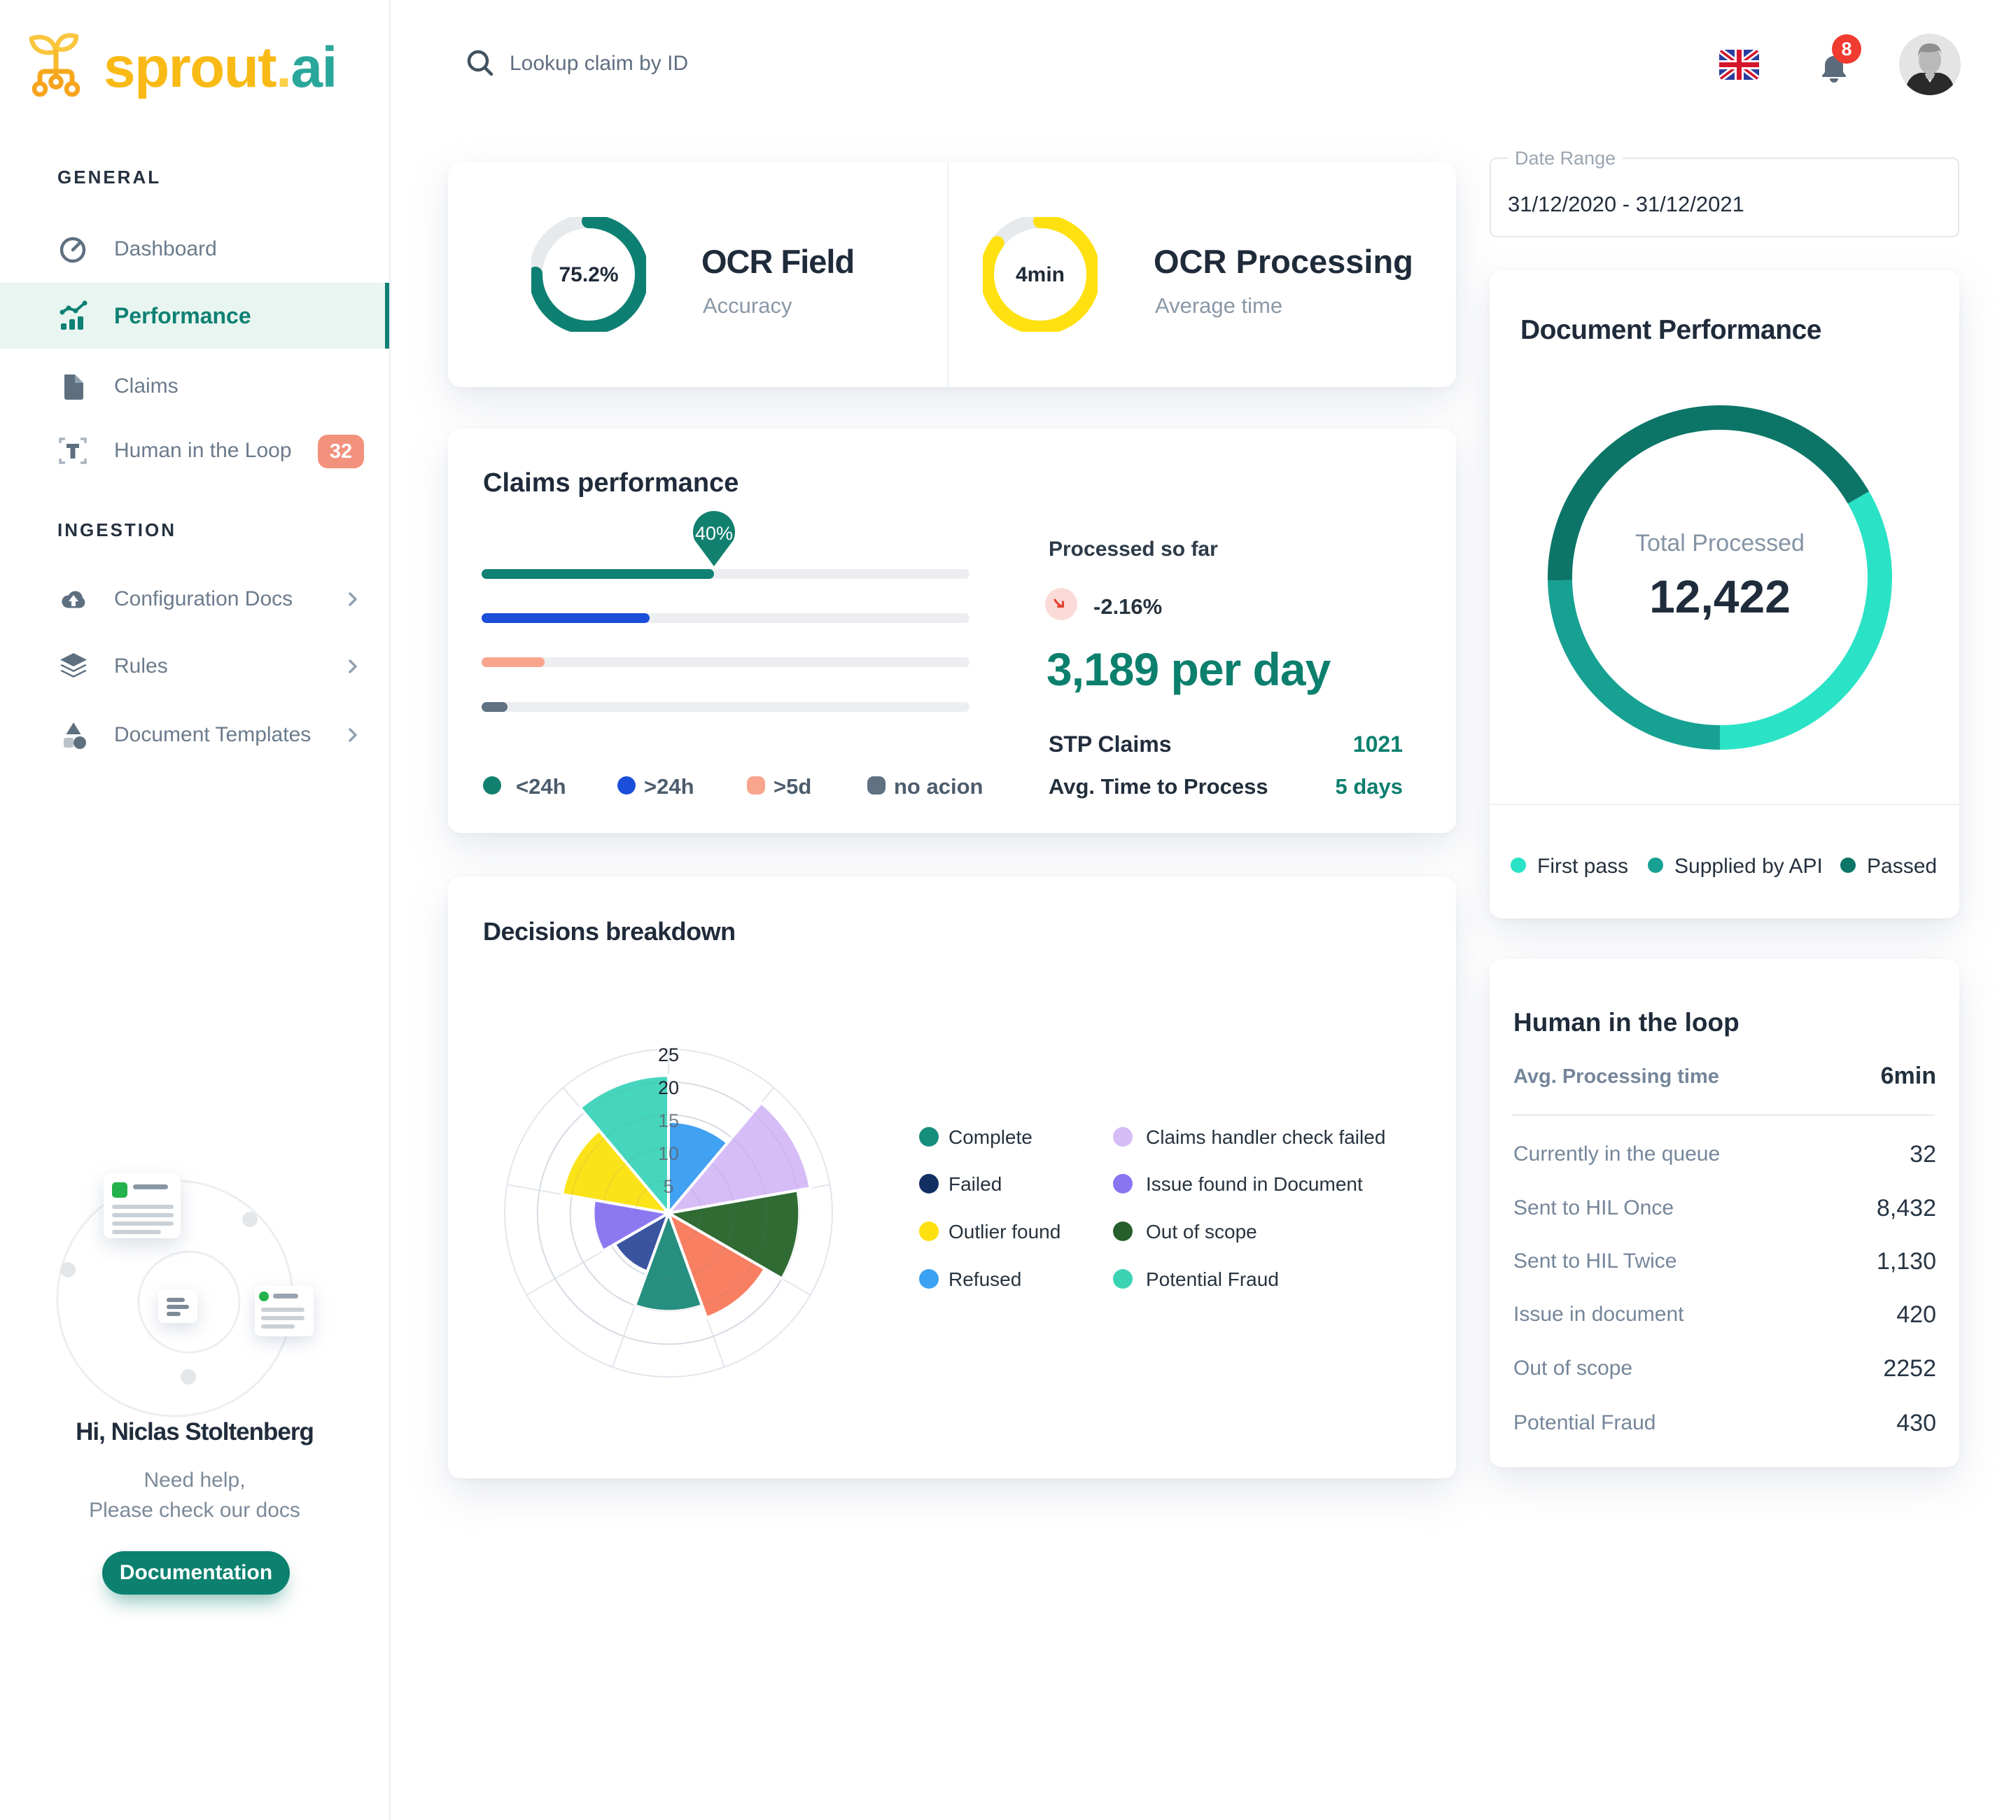  I want to click on svg-text: 12,422, so click(1720, 596).